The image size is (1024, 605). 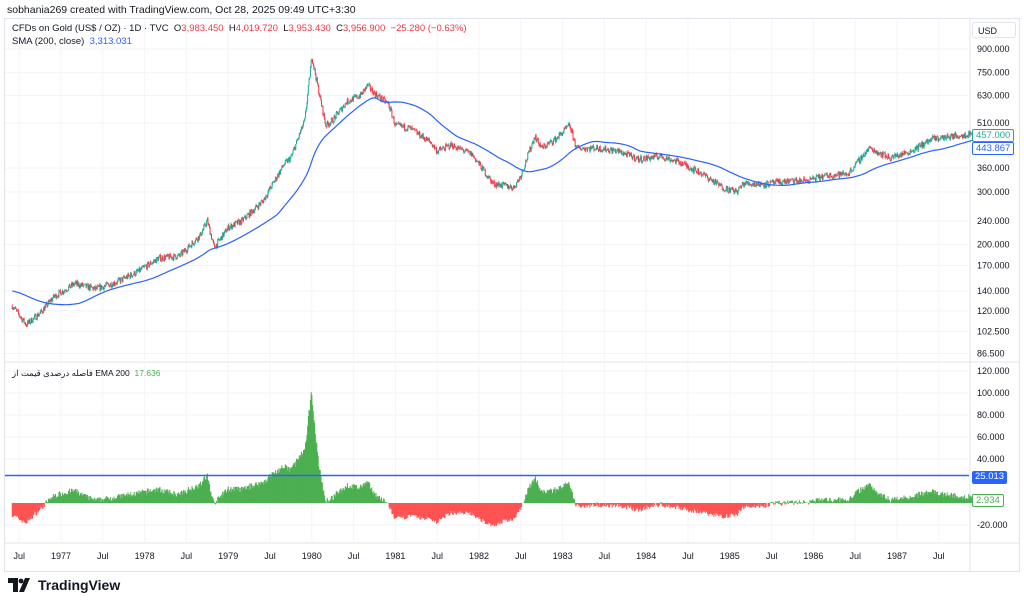 I want to click on tradingview-logo: TradingView, so click(x=64, y=585).